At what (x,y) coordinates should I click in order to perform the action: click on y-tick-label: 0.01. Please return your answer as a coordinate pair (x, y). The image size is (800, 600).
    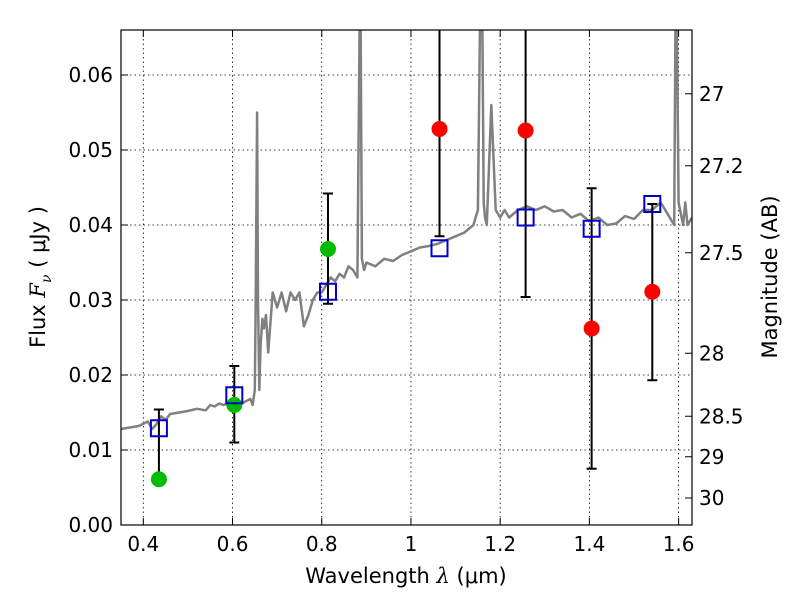
    Looking at the image, I should click on (90, 450).